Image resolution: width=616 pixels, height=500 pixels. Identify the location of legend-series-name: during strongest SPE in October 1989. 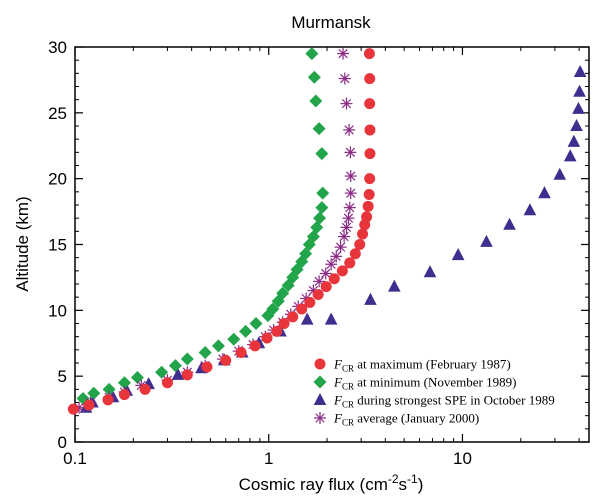
(454, 400).